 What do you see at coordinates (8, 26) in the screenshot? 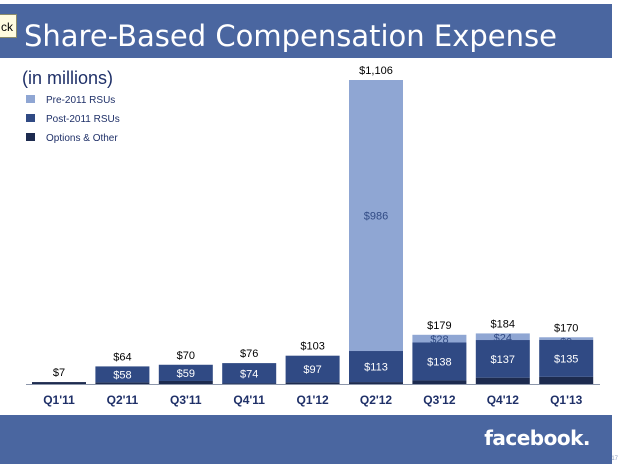
I see `back-tab: ck` at bounding box center [8, 26].